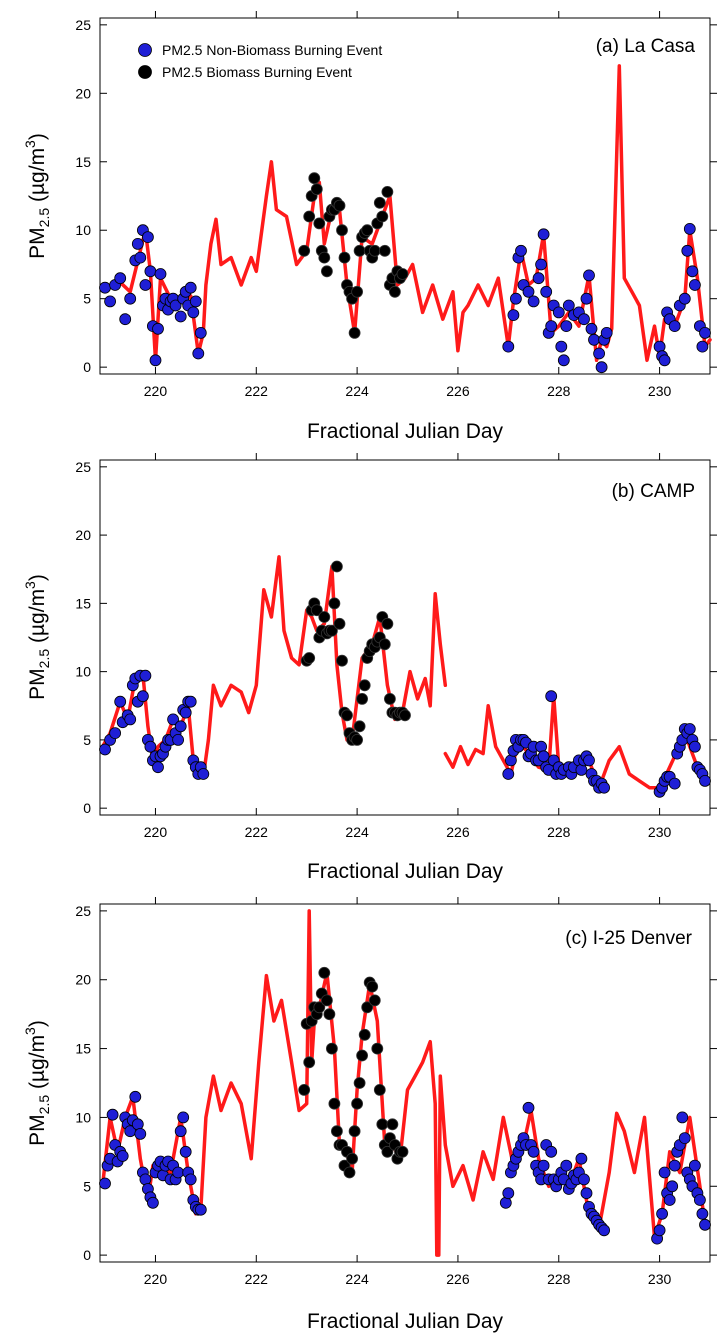  I want to click on y-tick-label: 25, so click(83, 25).